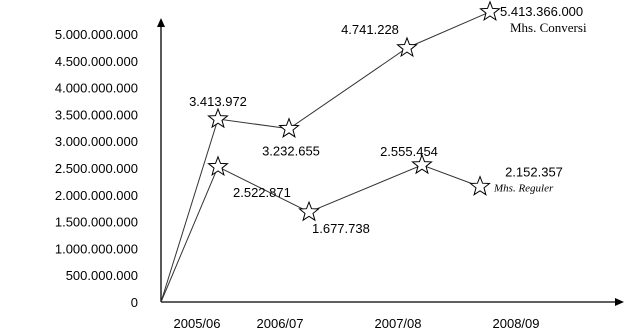 Image resolution: width=631 pixels, height=335 pixels. What do you see at coordinates (161, 22) in the screenshot?
I see `y-axis-arrow` at bounding box center [161, 22].